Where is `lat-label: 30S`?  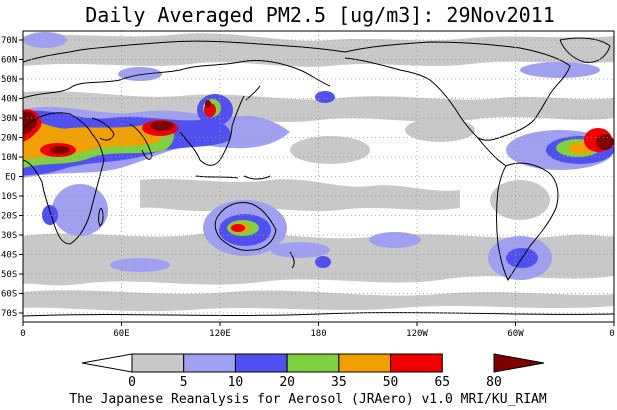
lat-label: 30S is located at coordinates (9, 236).